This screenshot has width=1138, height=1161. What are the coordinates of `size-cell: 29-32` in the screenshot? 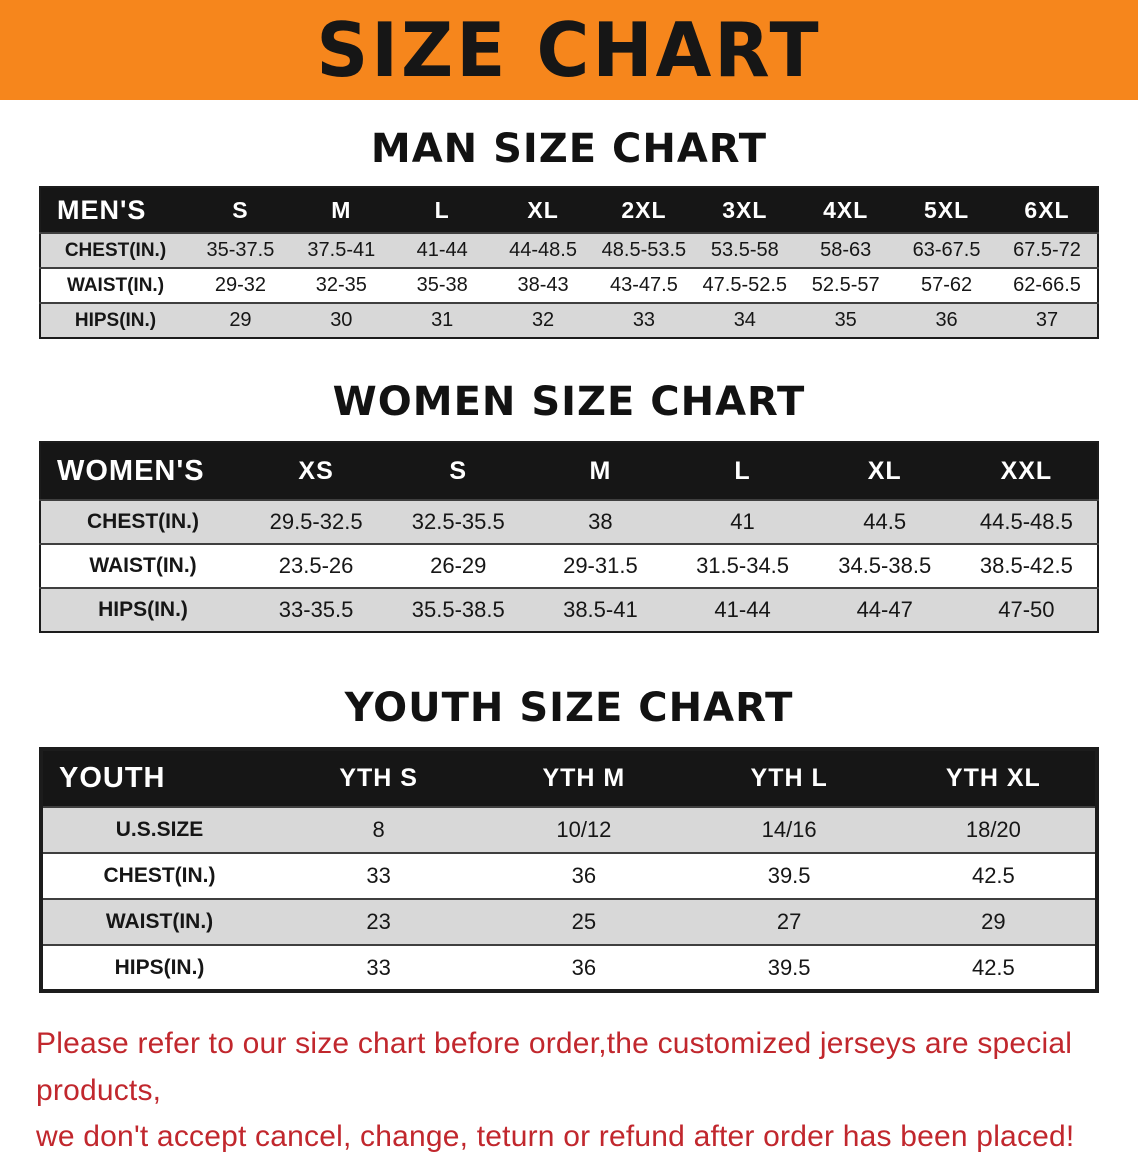 It's located at (240, 285).